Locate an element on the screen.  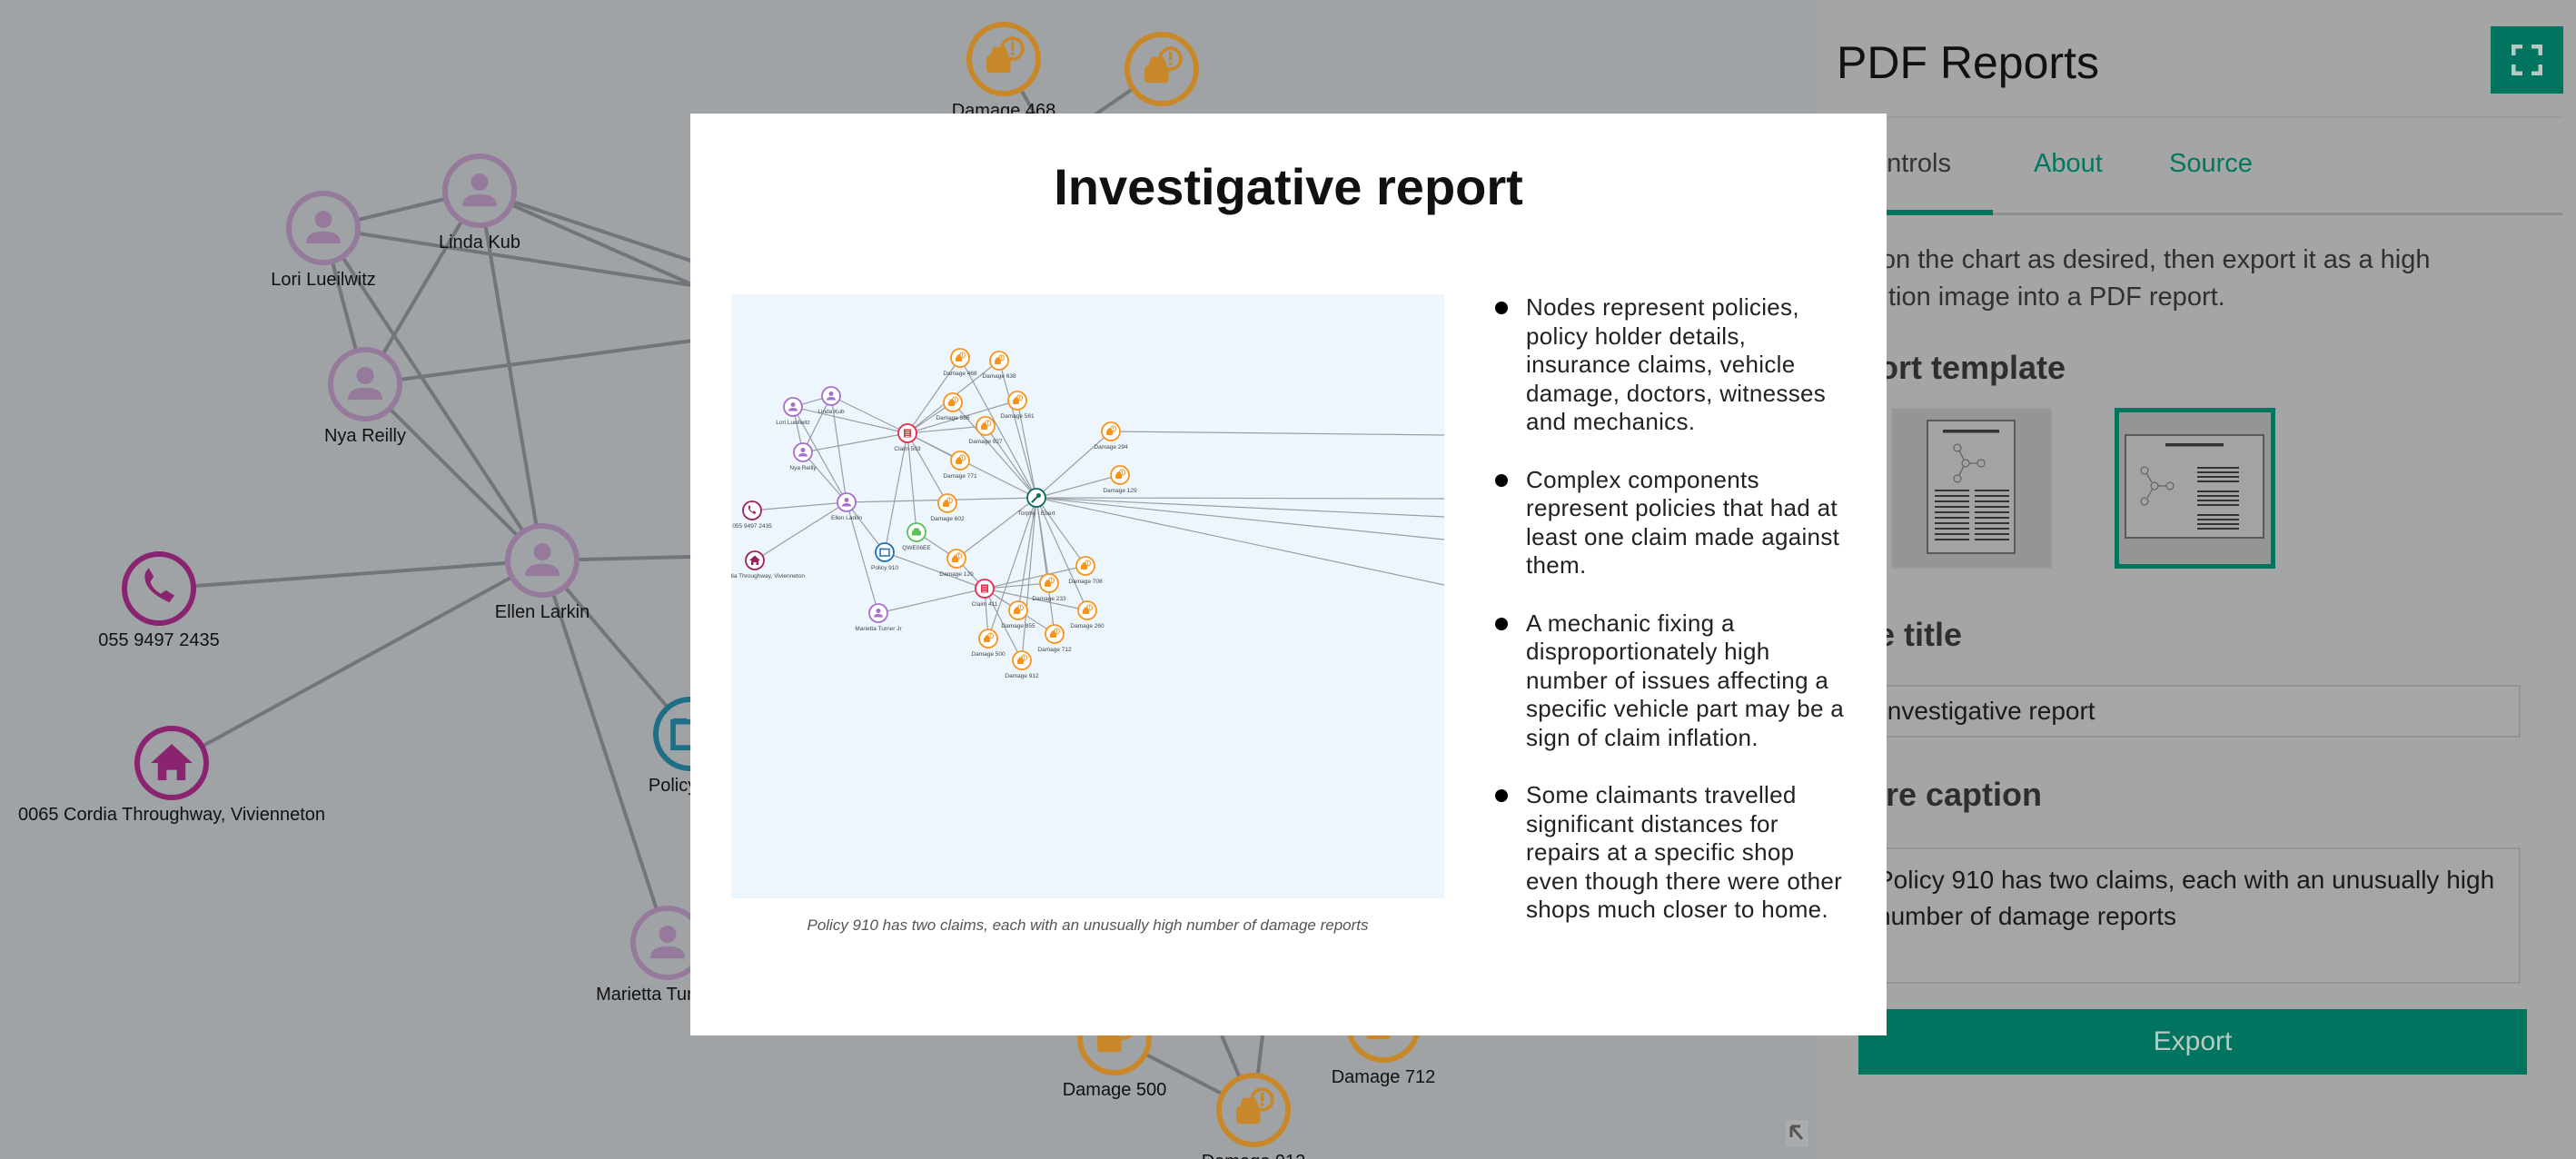
report-title: Investigative report is located at coordinates (1288, 186).